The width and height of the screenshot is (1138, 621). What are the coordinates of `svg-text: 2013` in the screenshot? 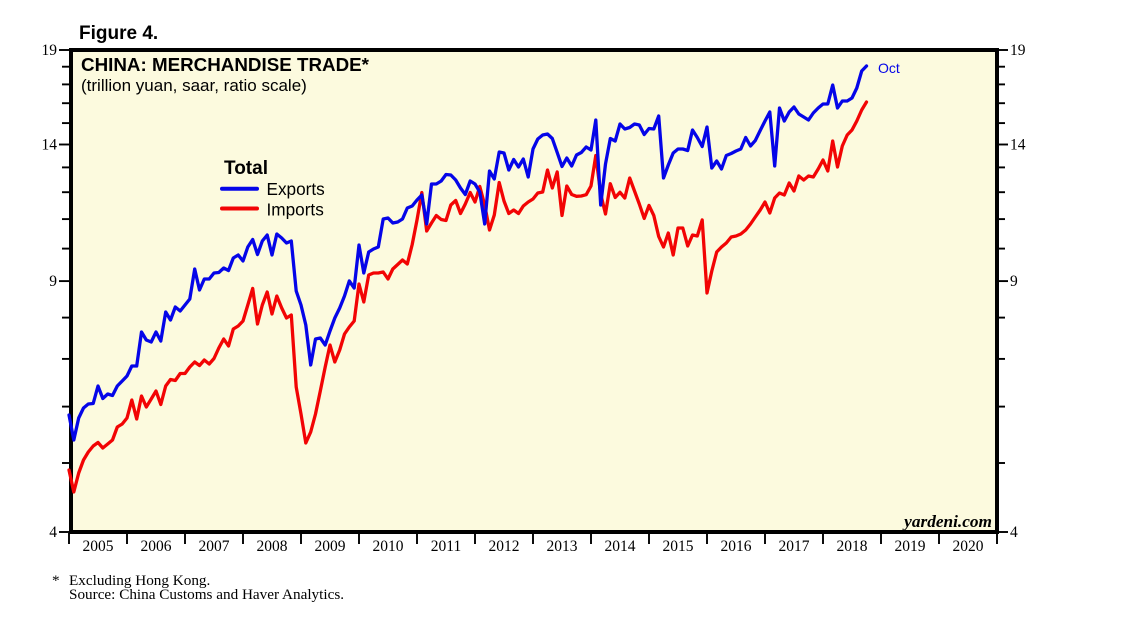 It's located at (562, 546).